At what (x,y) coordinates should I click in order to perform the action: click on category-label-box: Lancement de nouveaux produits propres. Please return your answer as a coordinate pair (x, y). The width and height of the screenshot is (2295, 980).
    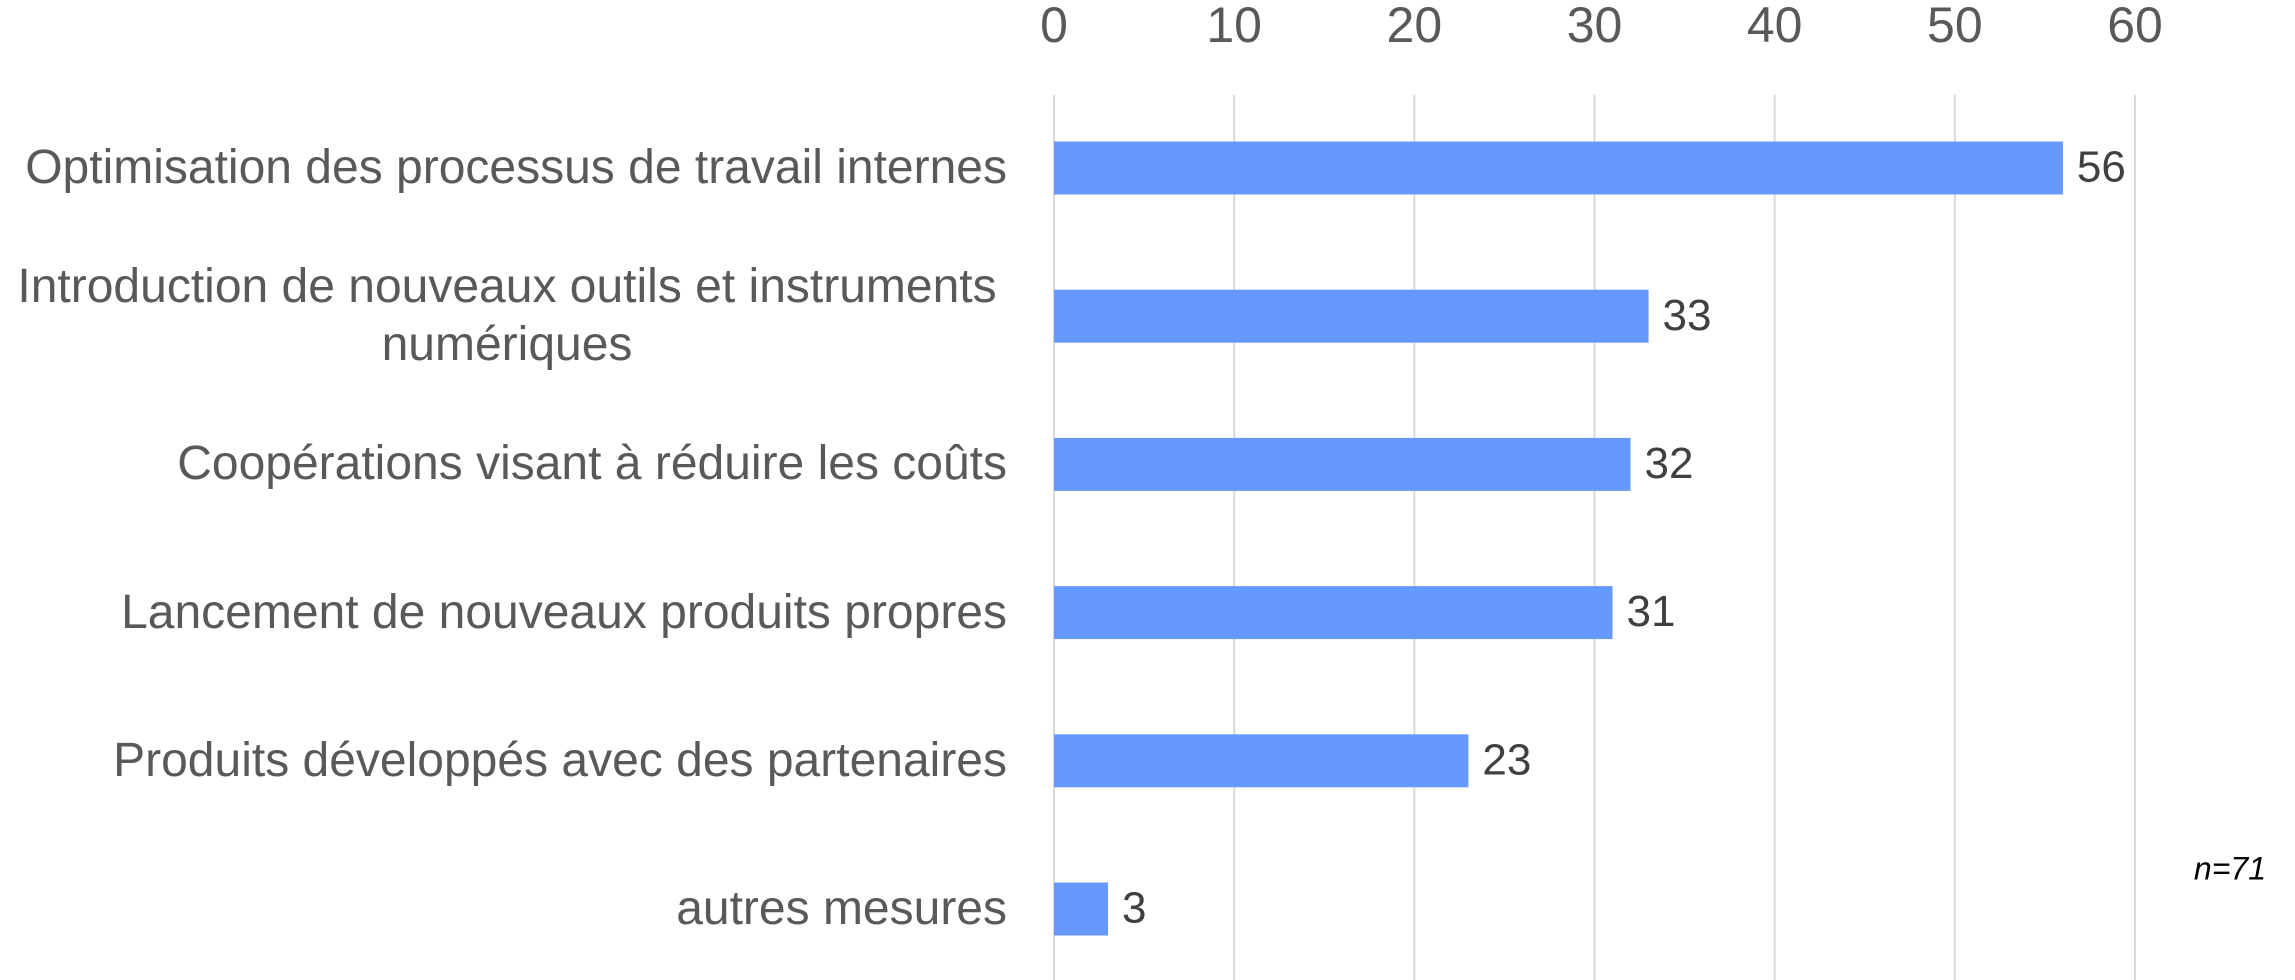
    Looking at the image, I should click on (507, 613).